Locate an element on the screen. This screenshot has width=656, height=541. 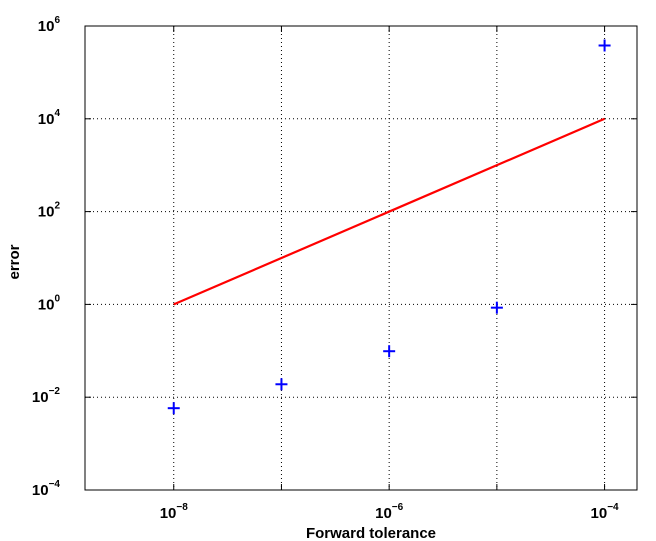
y-tick-label: 10⁻⁴ is located at coordinates (46, 489).